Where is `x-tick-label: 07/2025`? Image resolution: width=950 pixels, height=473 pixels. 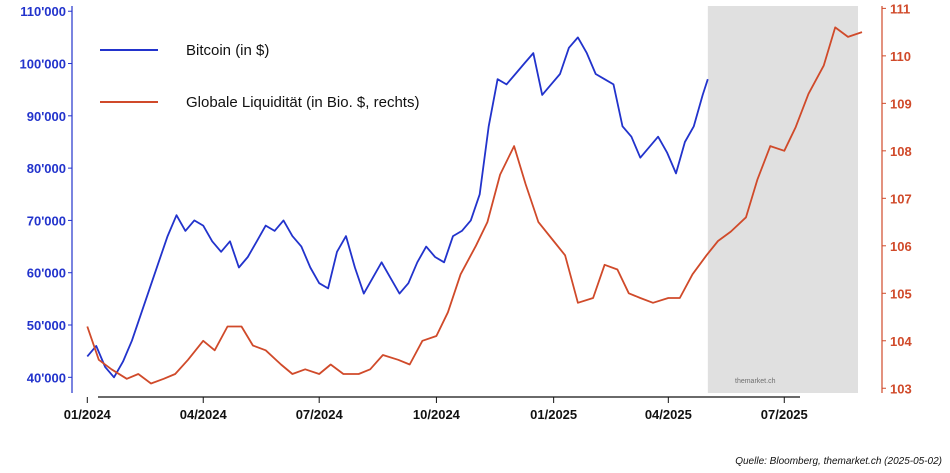 x-tick-label: 07/2025 is located at coordinates (784, 414).